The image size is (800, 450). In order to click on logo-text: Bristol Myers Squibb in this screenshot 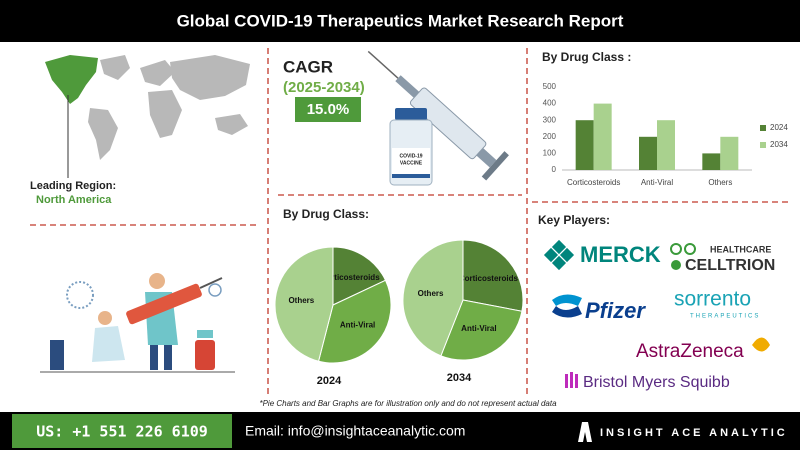, I will do `click(656, 382)`.